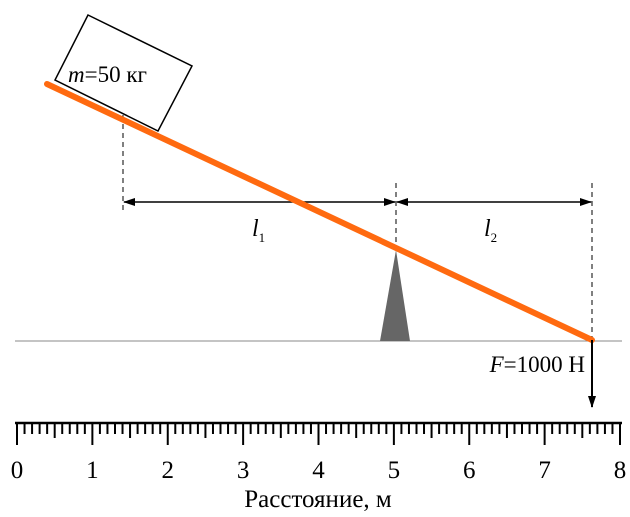  What do you see at coordinates (497, 364) in the screenshot?
I see `symbol: F` at bounding box center [497, 364].